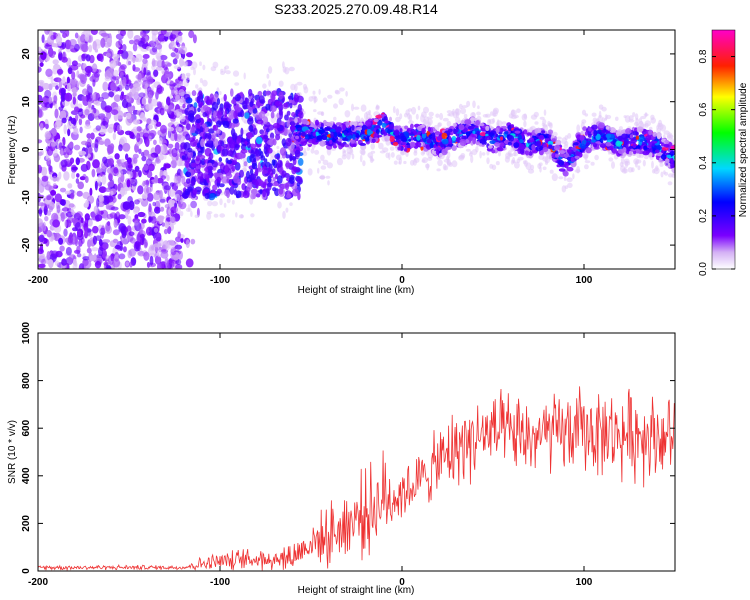  I want to click on bottom-y-tick-label: 1000, so click(26, 332).